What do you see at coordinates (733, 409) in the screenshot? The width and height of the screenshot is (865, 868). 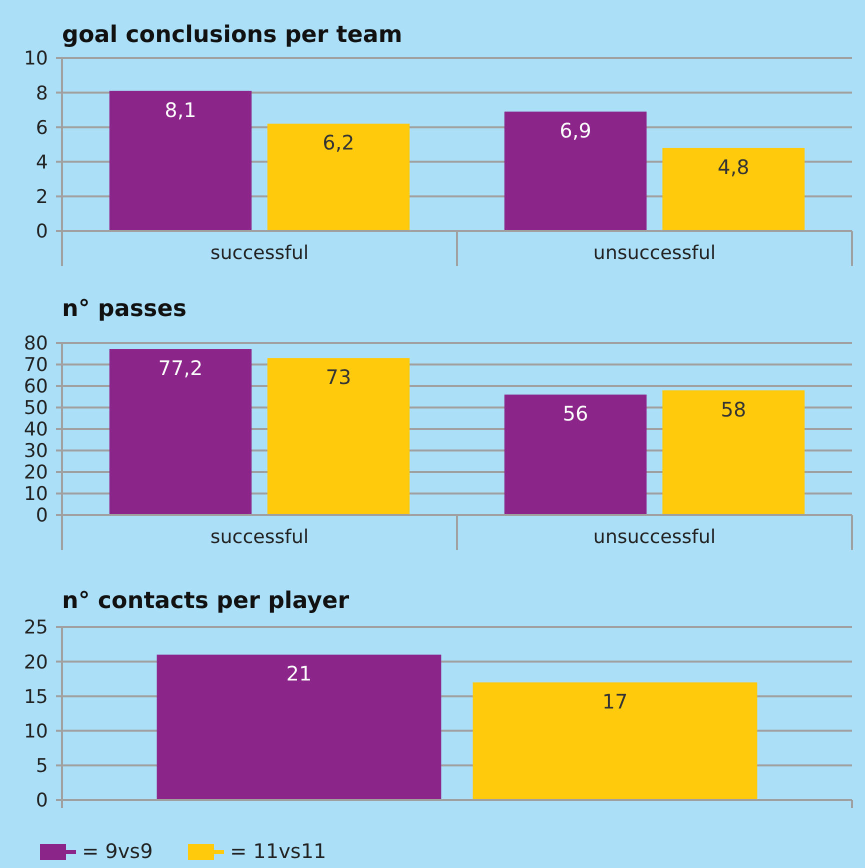 I see `data-label: 58` at bounding box center [733, 409].